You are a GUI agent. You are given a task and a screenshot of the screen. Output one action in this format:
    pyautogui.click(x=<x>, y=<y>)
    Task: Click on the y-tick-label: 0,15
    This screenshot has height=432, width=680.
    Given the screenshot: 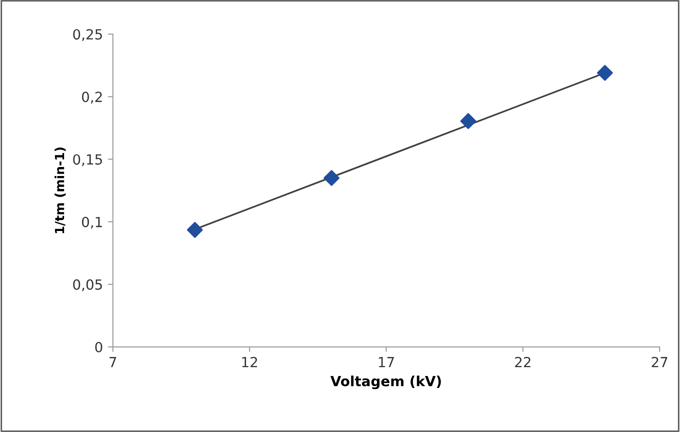 What is the action you would take?
    pyautogui.click(x=87, y=160)
    